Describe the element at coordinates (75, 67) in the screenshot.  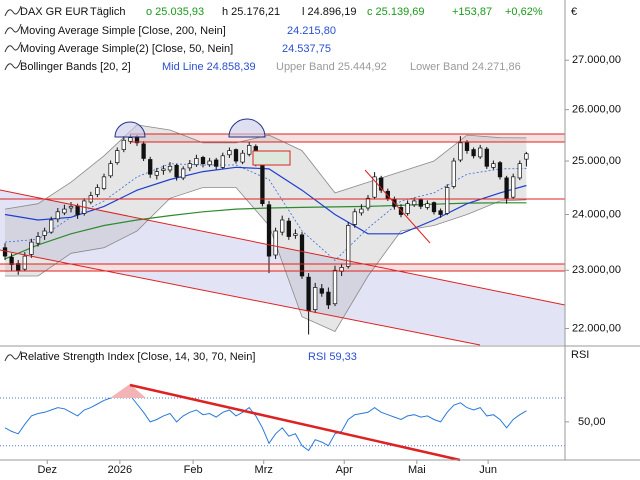
I see `bollinger-label: Bollinger Bands [20, 2]` at that location.